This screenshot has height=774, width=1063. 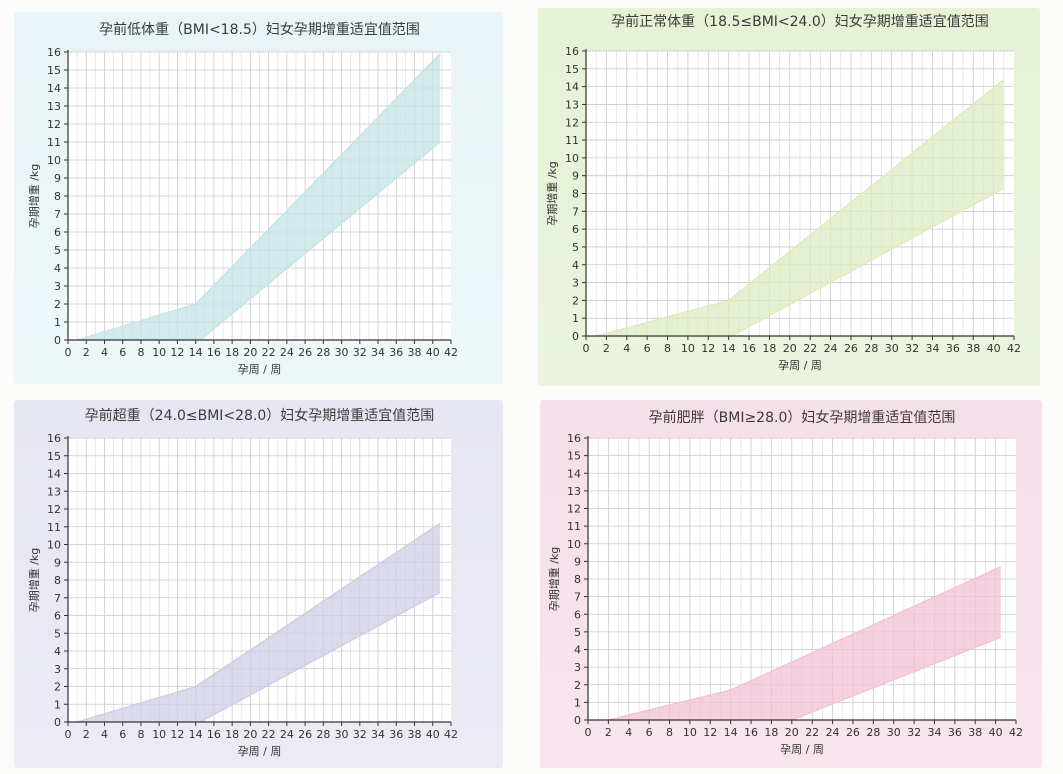 I want to click on x-axis-label: 孕周 / 周, so click(x=800, y=365).